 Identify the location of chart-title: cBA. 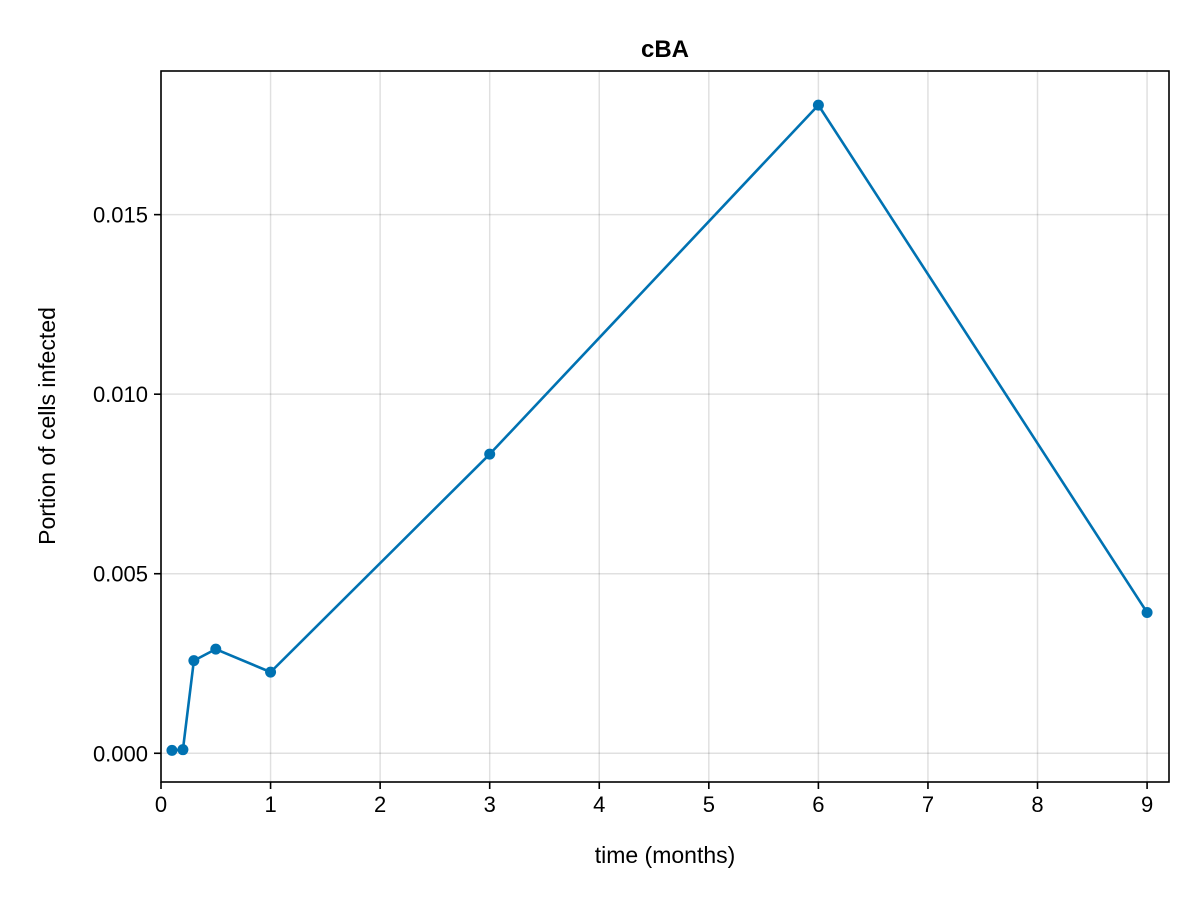
(665, 49).